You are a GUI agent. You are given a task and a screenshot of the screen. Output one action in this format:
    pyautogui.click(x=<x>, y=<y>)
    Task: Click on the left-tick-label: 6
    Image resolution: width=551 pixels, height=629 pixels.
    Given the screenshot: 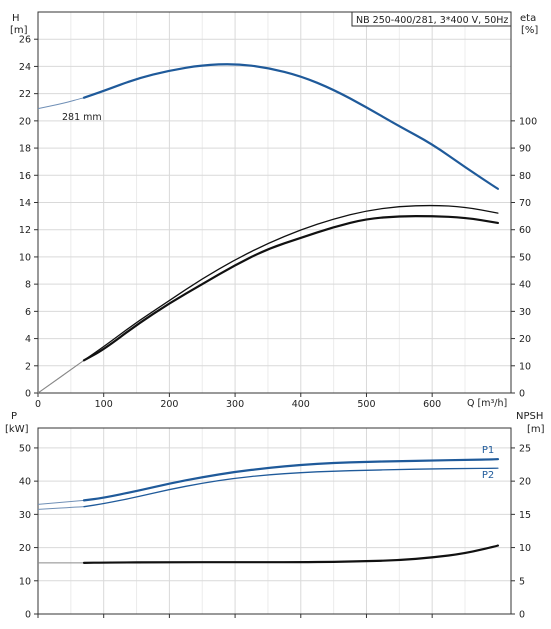 What is the action you would take?
    pyautogui.click(x=28, y=312)
    